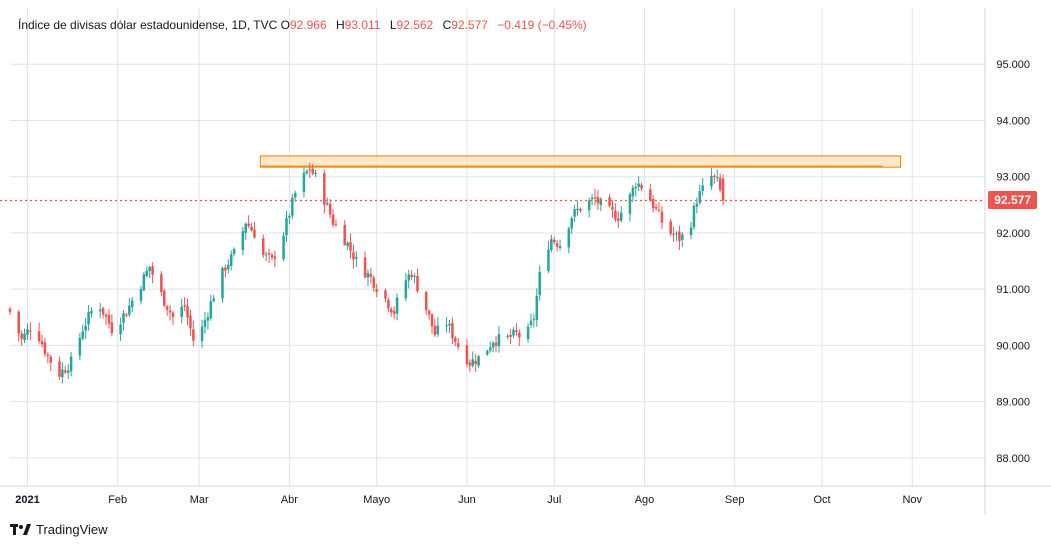  Describe the element at coordinates (580, 161) in the screenshot. I see `resistance-zone` at that location.